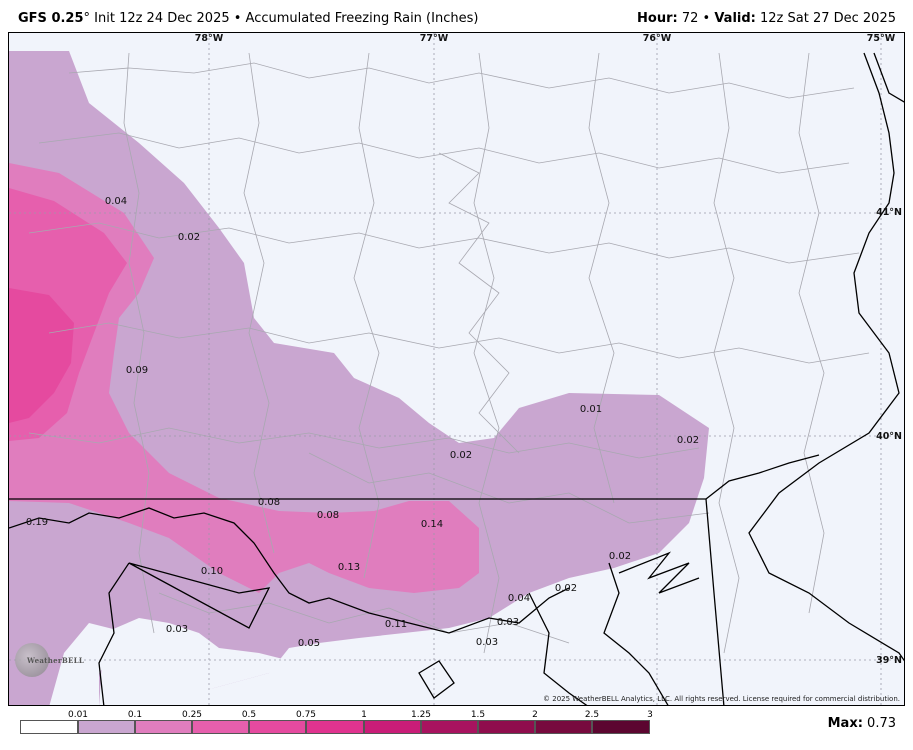 Image resolution: width=913 pixels, height=750 pixels. What do you see at coordinates (421, 715) in the screenshot?
I see `colorbar-tick: 1.25` at bounding box center [421, 715].